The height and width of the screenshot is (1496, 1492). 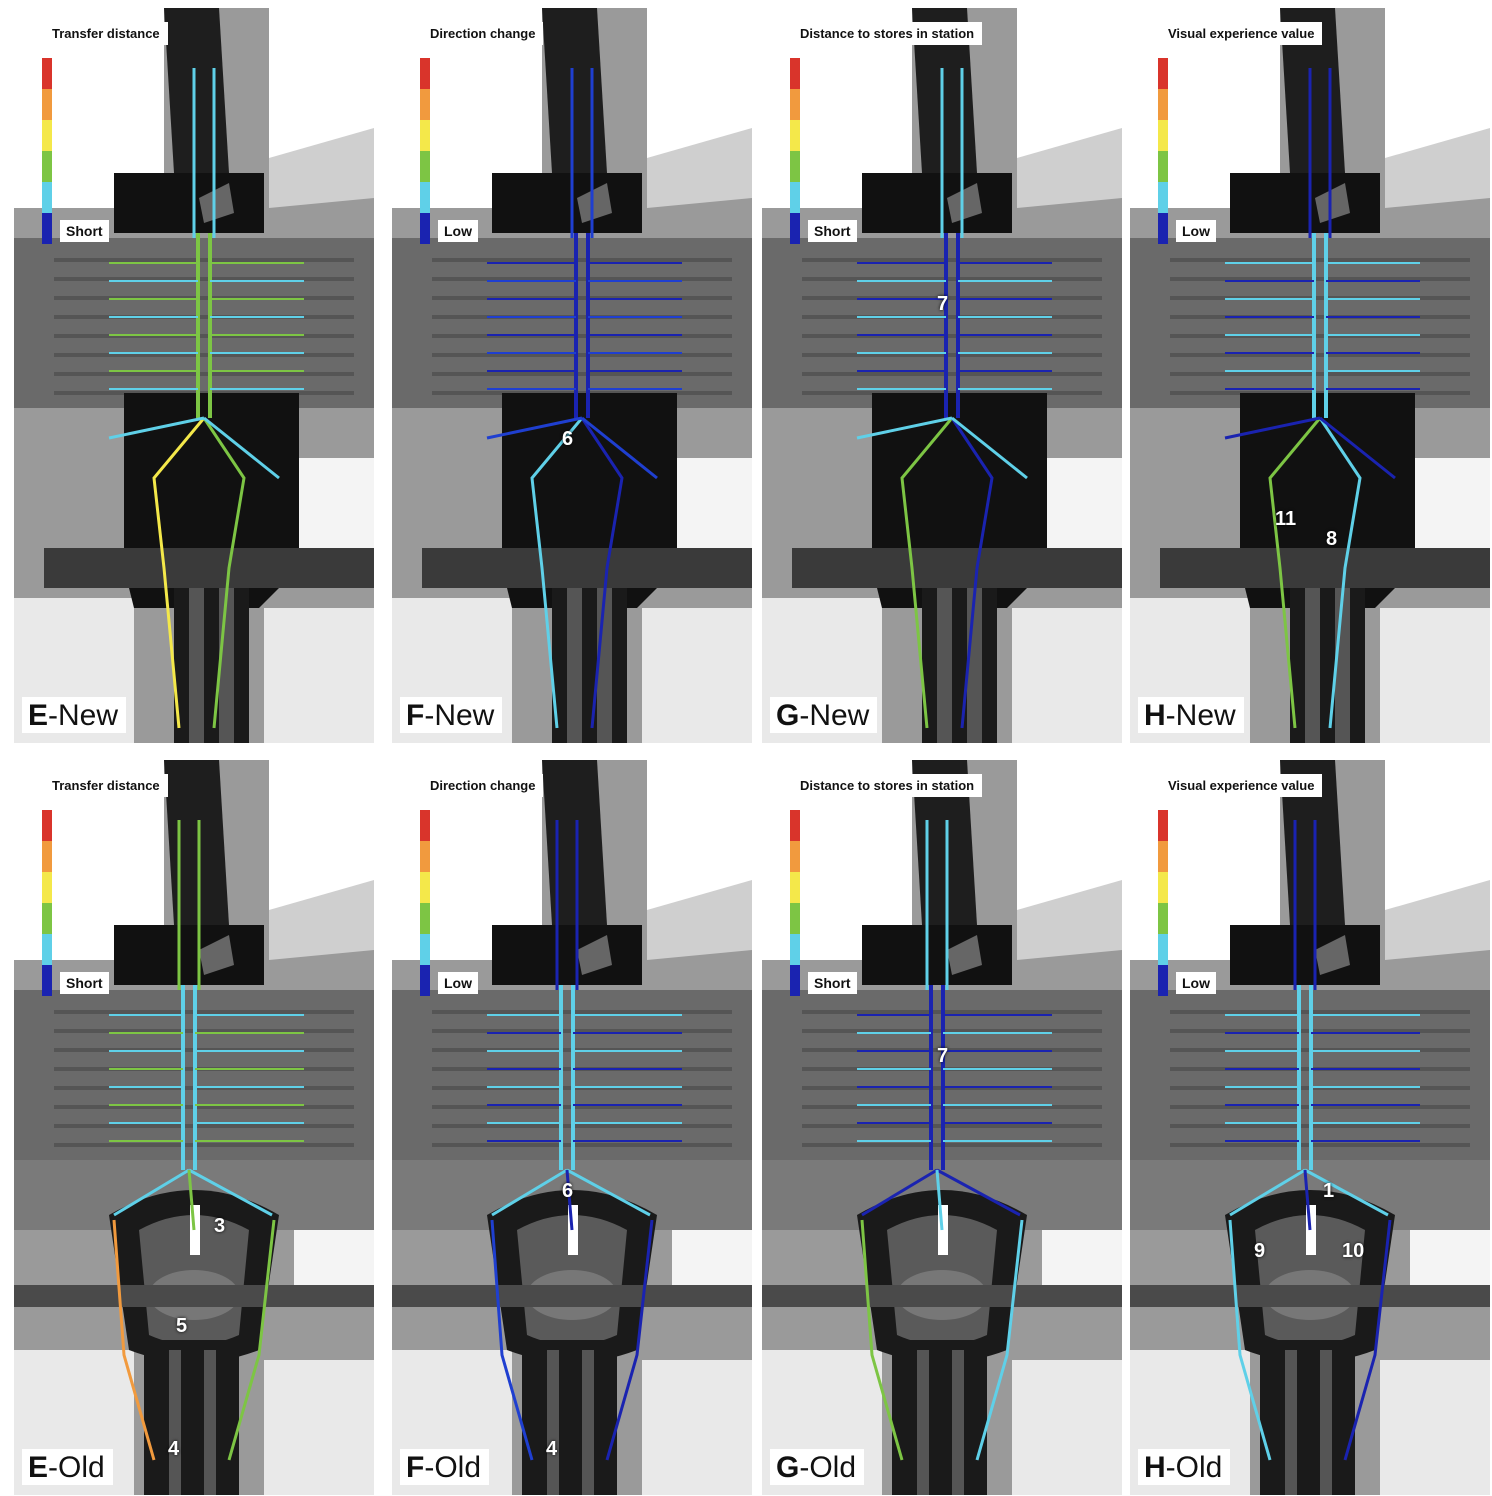 I want to click on location-marker: 6, so click(x=568, y=439).